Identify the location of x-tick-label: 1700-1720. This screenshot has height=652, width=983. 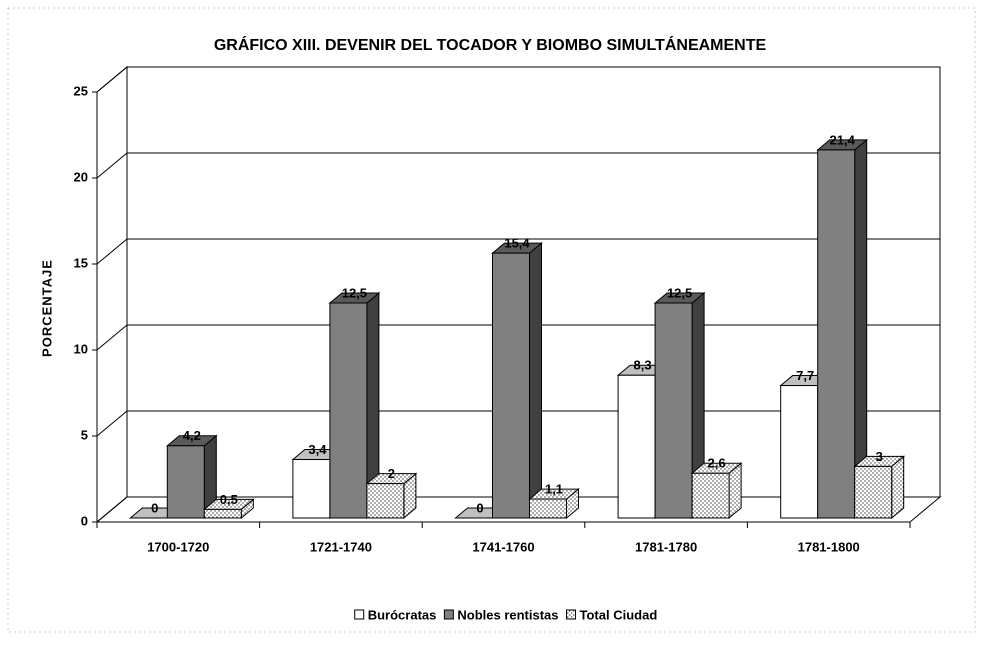
(178, 546).